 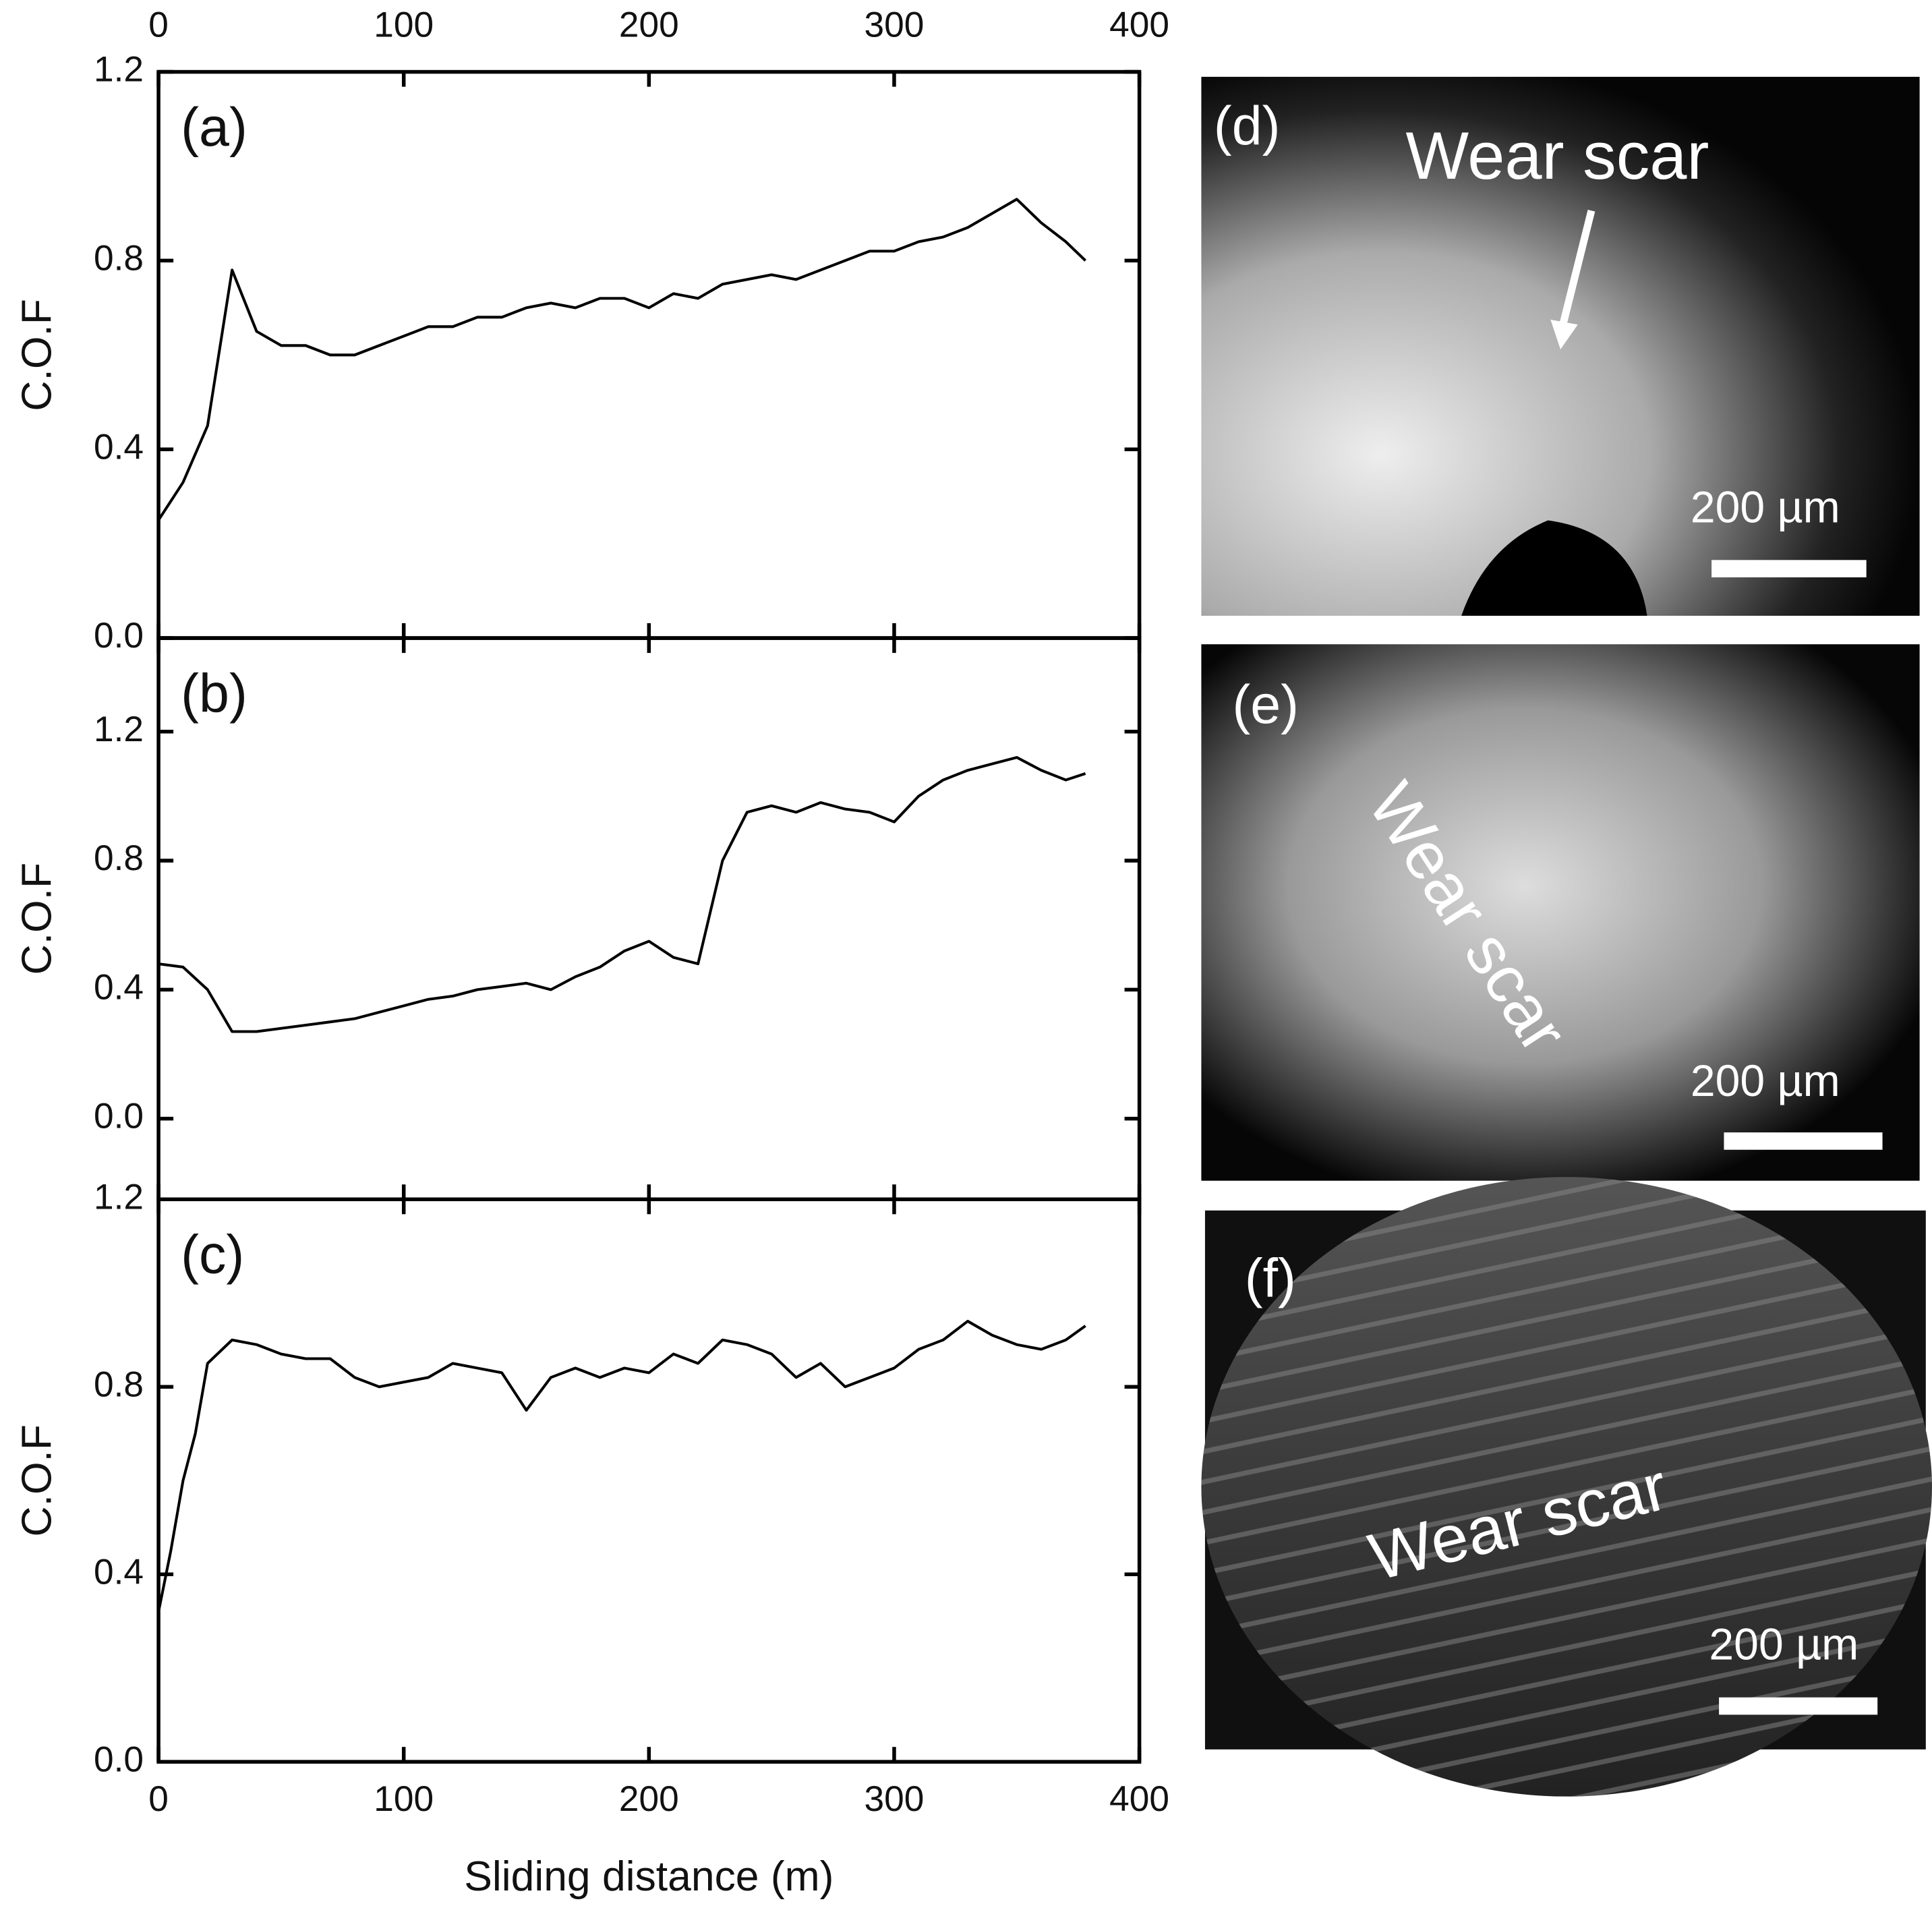 I want to click on debris, so click(x=1554, y=568).